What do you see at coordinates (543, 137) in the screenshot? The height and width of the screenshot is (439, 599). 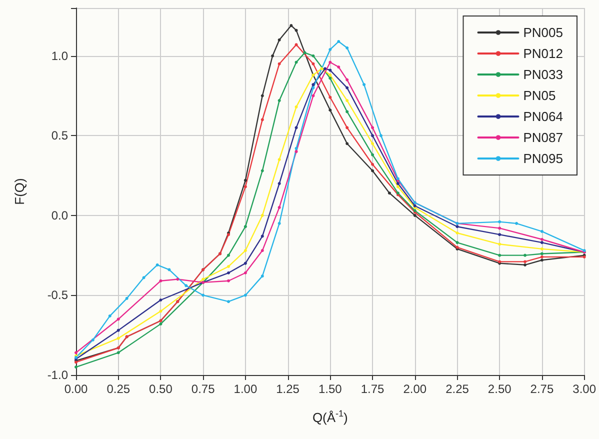 I see `legend-label: PN087` at bounding box center [543, 137].